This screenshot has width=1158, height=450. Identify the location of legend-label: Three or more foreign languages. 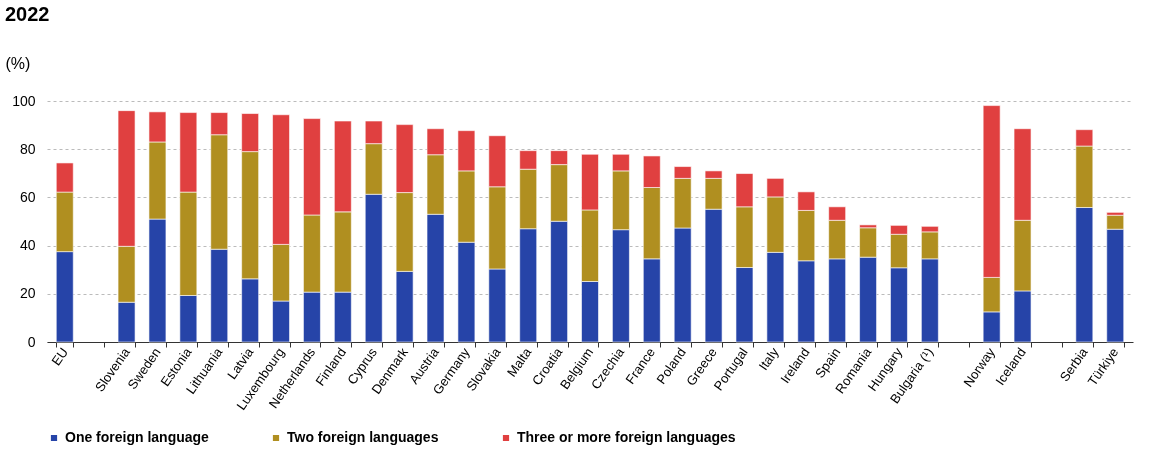
(626, 437).